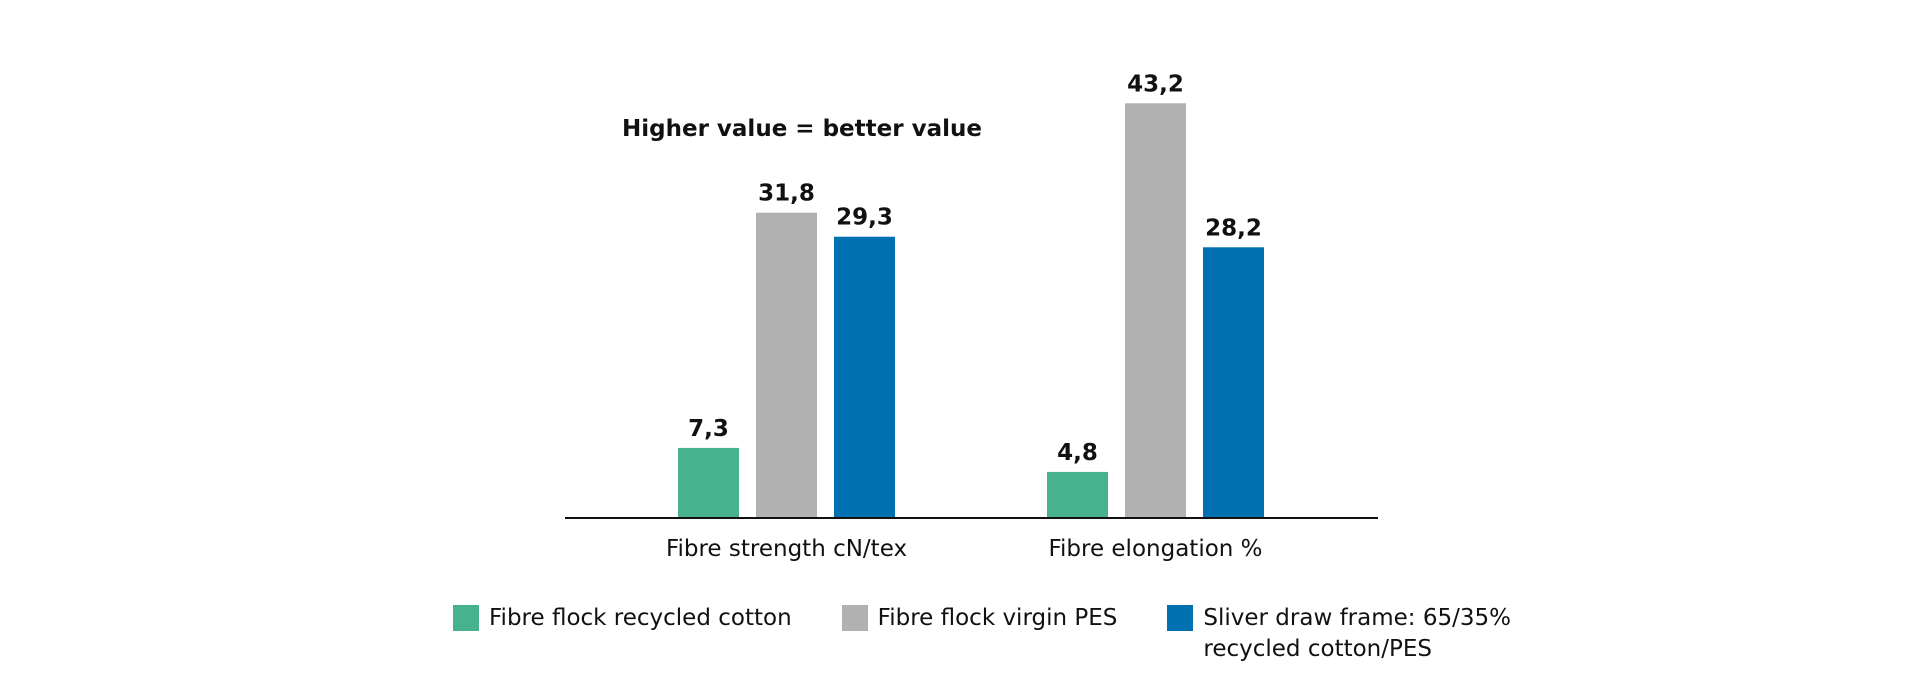  I want to click on legend-item-recycled-cotton: Fibre flock recycled cotton, so click(622, 618).